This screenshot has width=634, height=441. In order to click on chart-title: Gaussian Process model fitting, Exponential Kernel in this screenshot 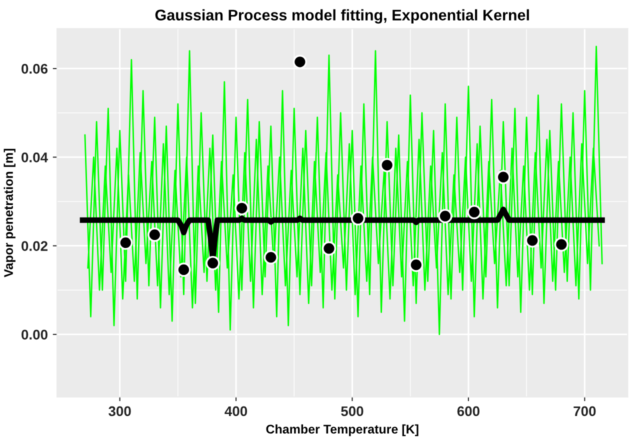, I will do `click(342, 16)`.